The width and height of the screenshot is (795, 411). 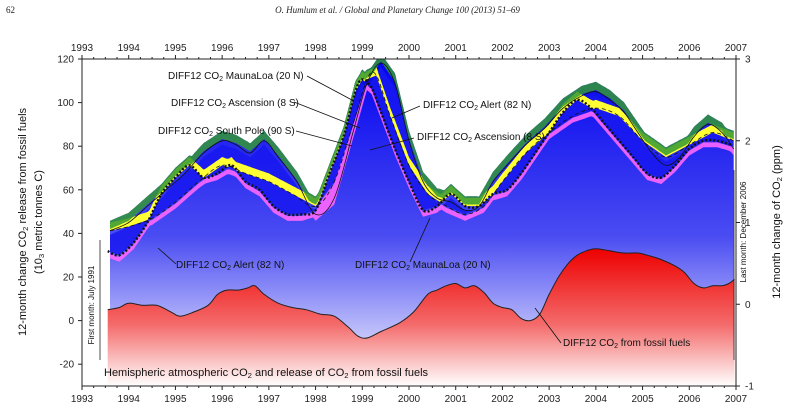 I want to click on x-tick-label-top: 2006, so click(x=689, y=48).